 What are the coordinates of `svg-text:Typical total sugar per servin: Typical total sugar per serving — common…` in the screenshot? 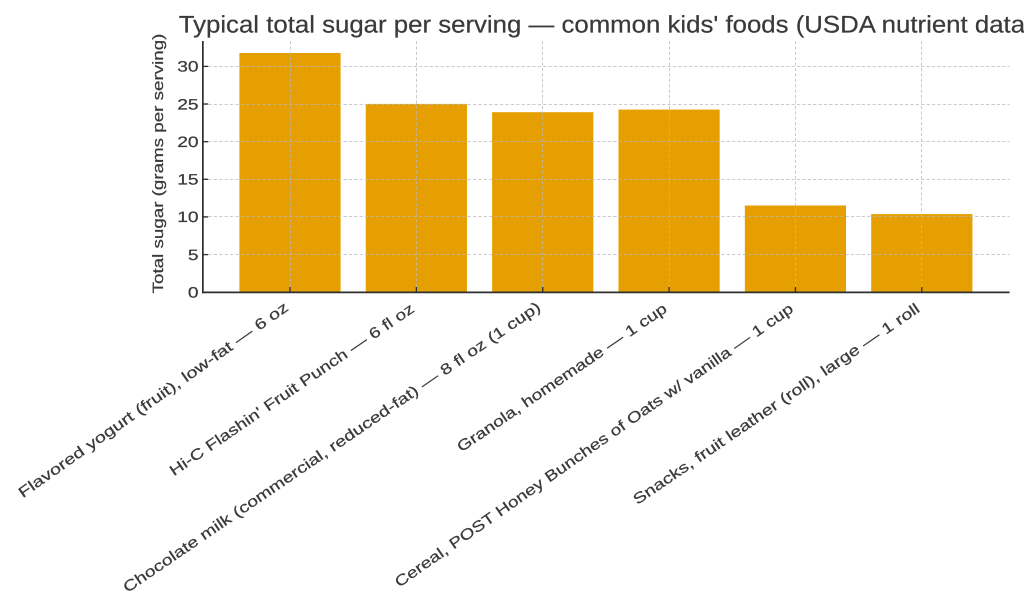 It's located at (601, 25).